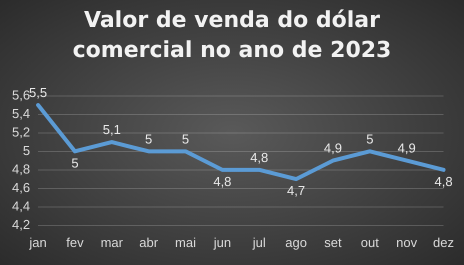 The height and width of the screenshot is (265, 464). Describe the element at coordinates (21, 206) in the screenshot. I see `y-tick-label: 4,4` at that location.